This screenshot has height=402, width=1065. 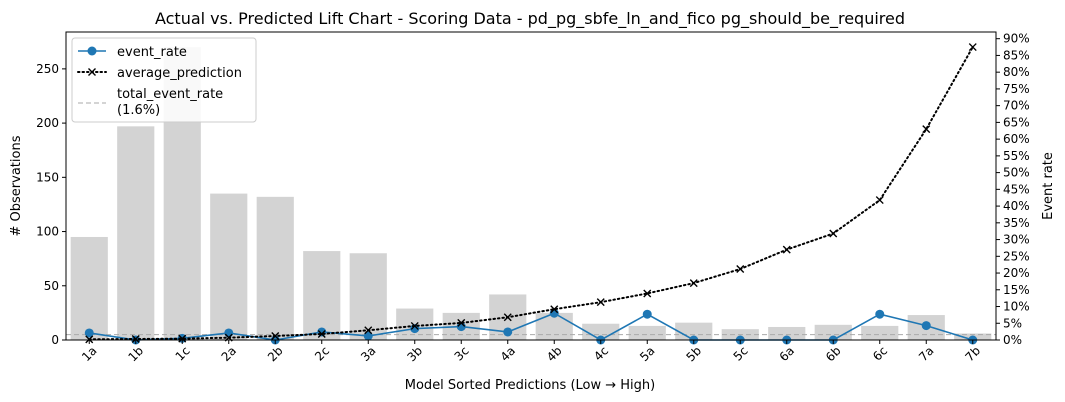 What do you see at coordinates (530, 385) in the screenshot?
I see `x-axis-title: Model Sorted Predictions (Low → High)` at bounding box center [530, 385].